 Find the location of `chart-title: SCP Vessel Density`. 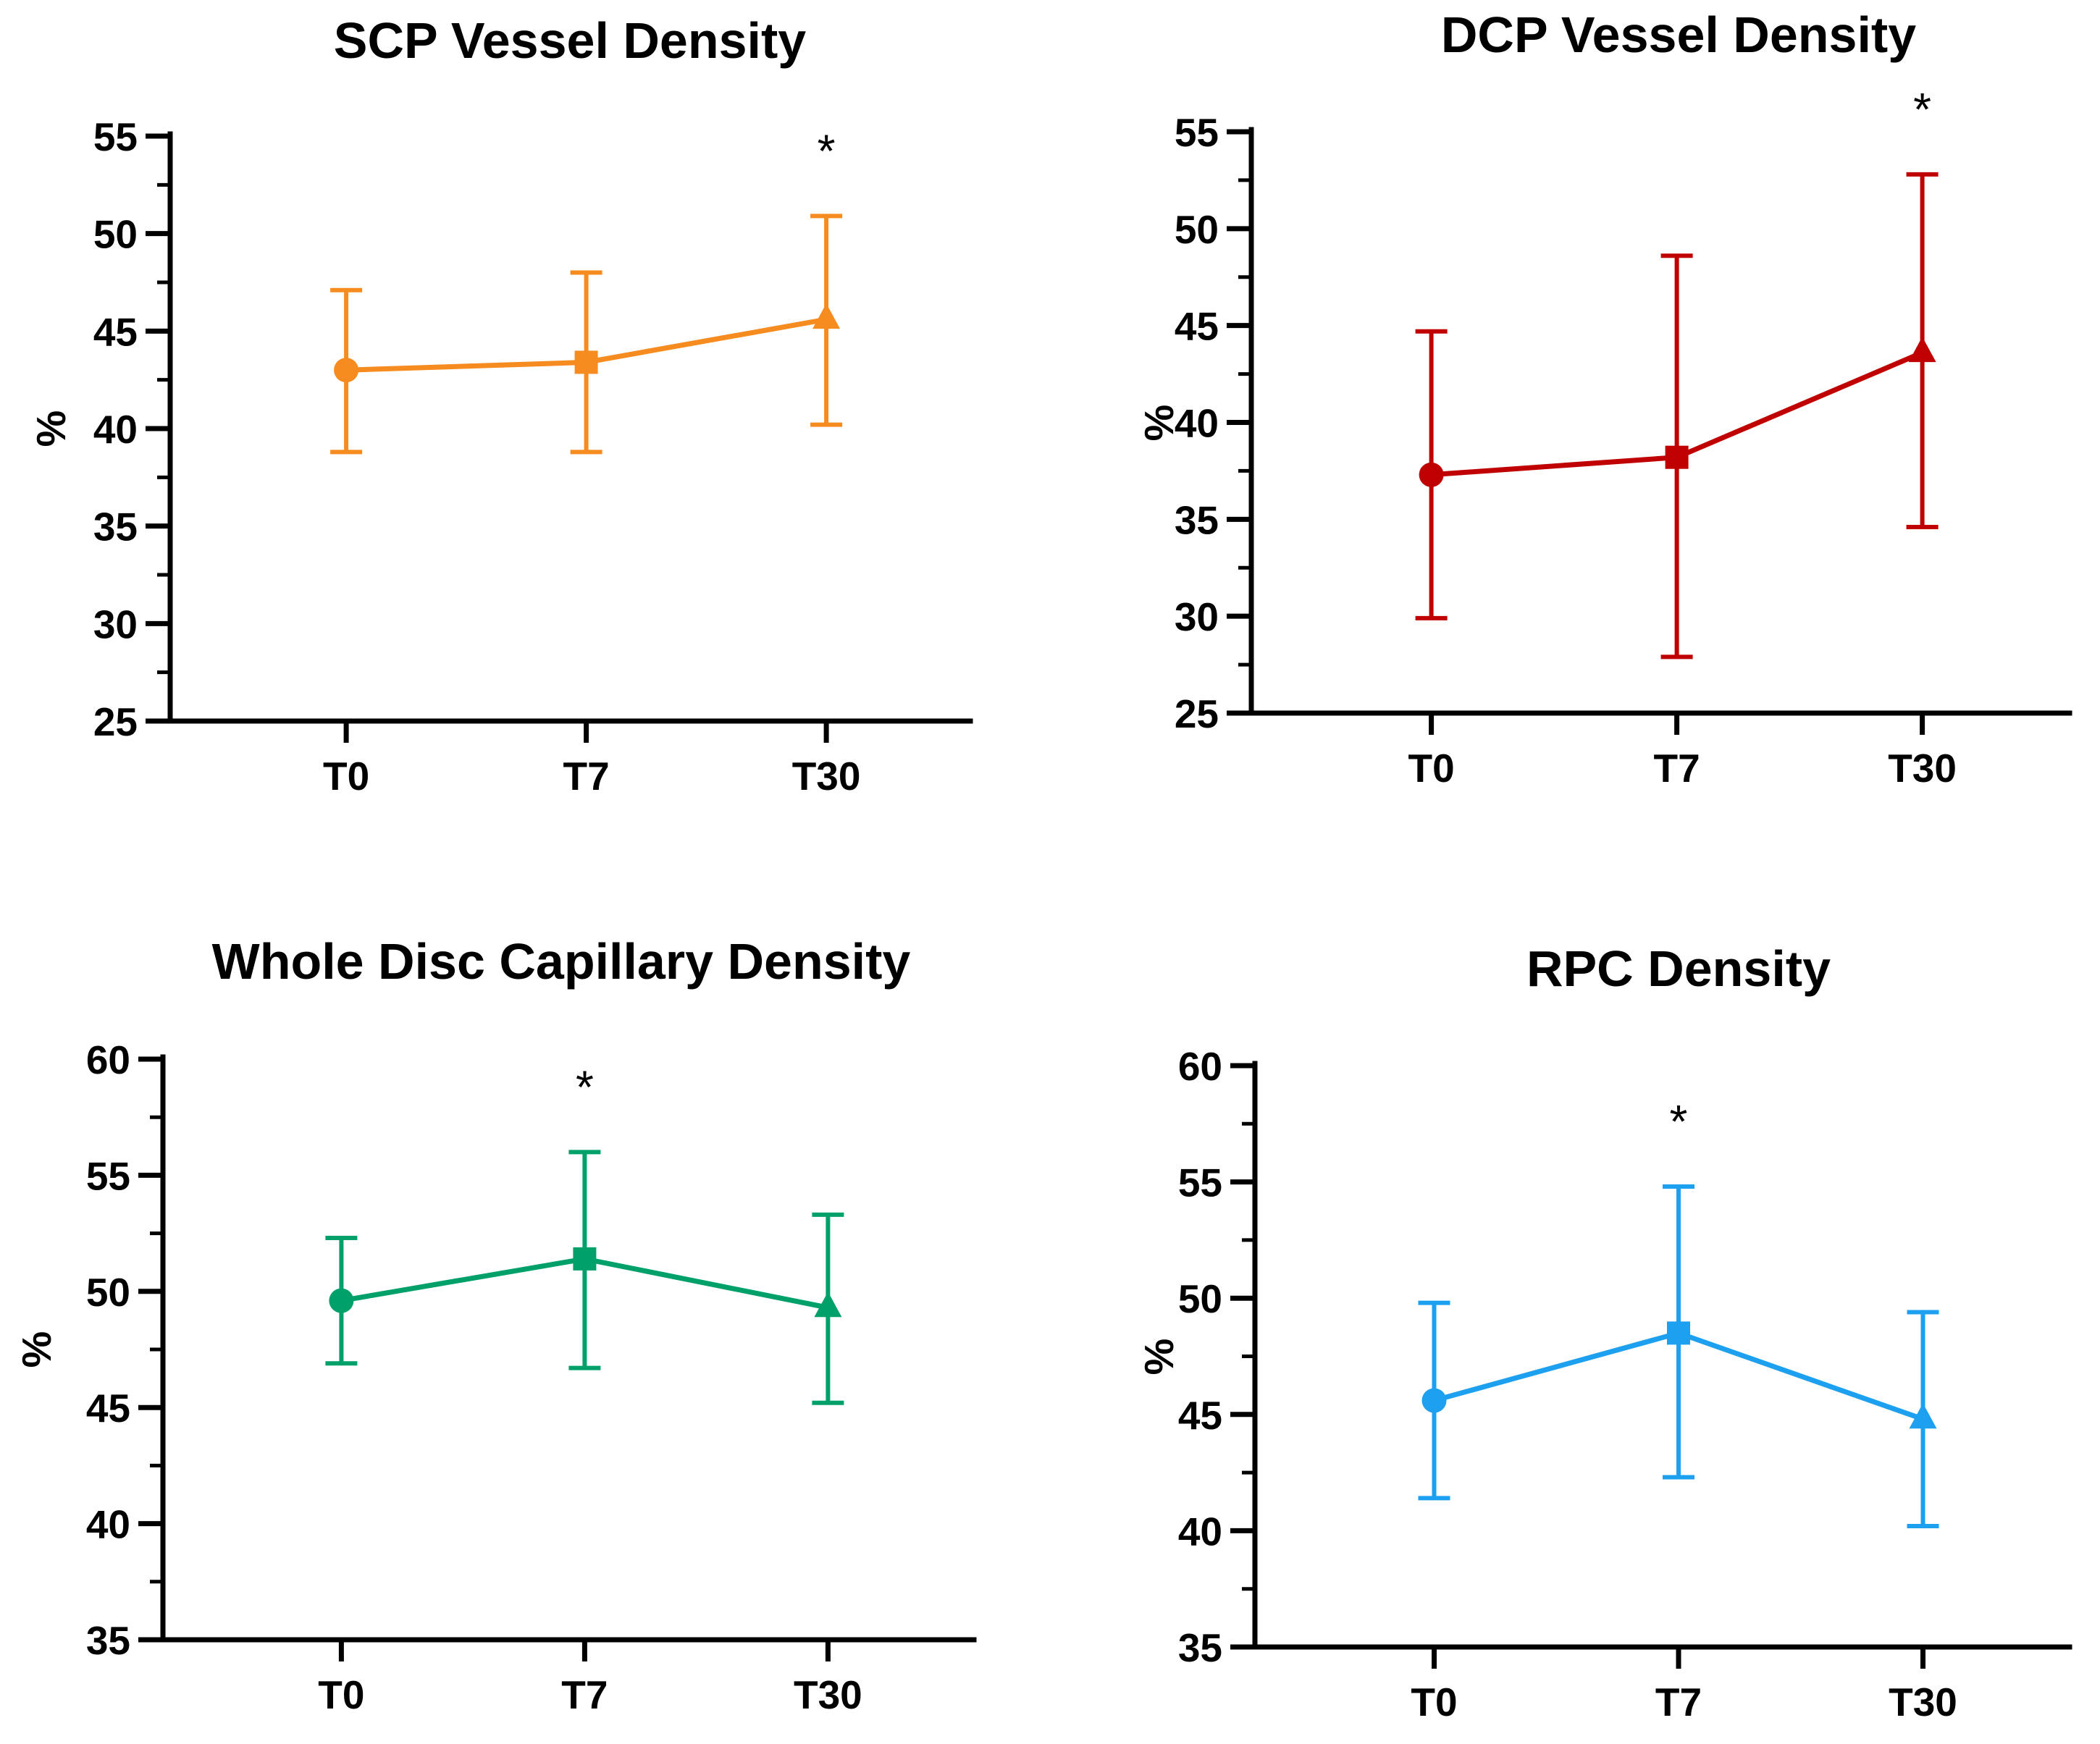

chart-title: SCP Vessel Density is located at coordinates (570, 40).